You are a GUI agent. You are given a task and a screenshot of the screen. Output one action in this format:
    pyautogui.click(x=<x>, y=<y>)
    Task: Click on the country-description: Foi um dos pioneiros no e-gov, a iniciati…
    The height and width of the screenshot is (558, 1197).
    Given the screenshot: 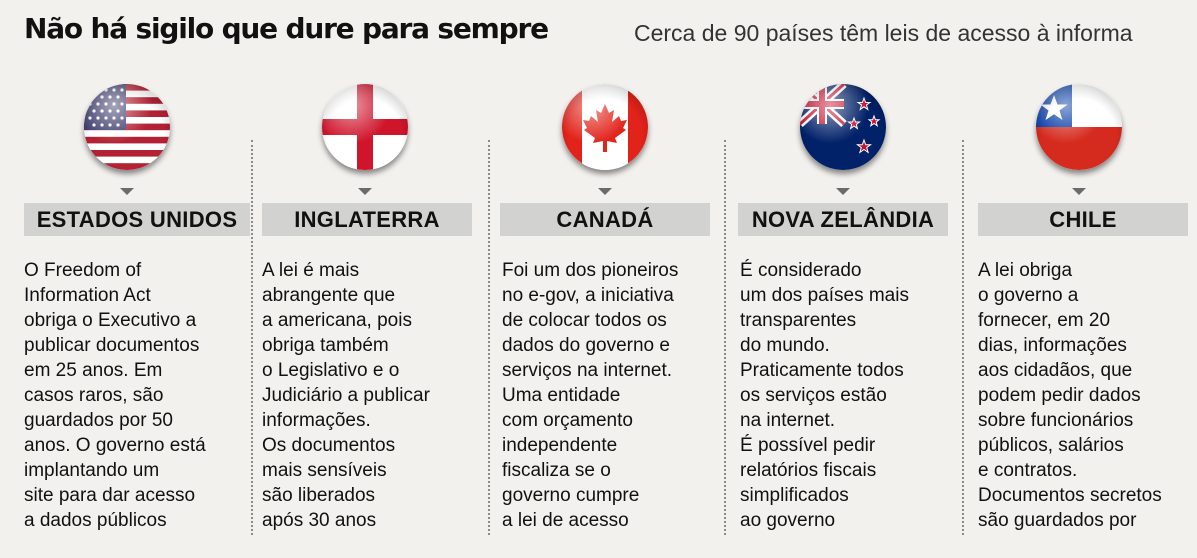 What is the action you would take?
    pyautogui.click(x=590, y=395)
    